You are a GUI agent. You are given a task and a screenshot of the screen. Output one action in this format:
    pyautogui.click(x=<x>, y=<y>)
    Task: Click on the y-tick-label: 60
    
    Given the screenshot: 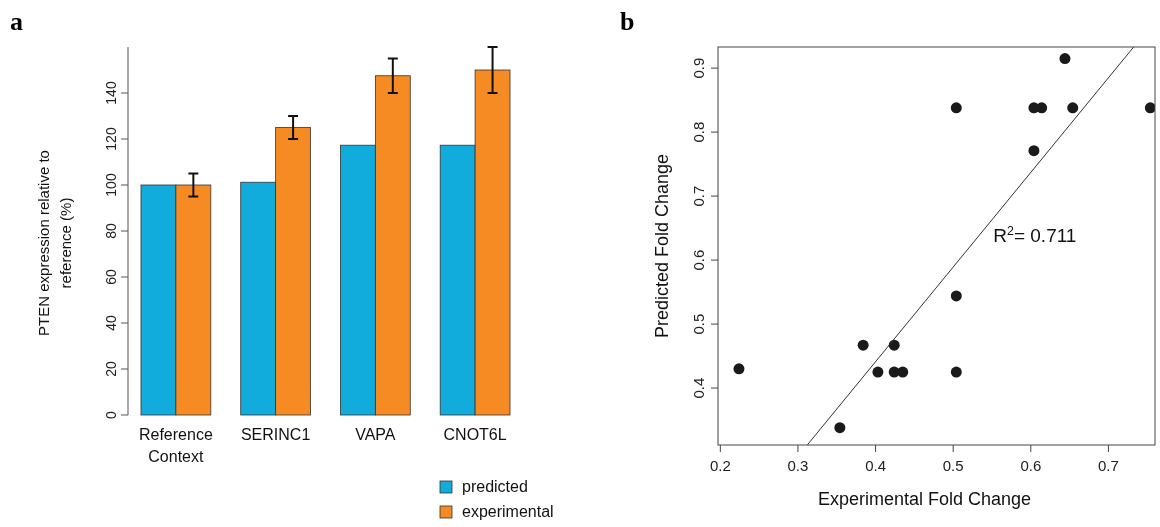 What is the action you would take?
    pyautogui.click(x=111, y=277)
    